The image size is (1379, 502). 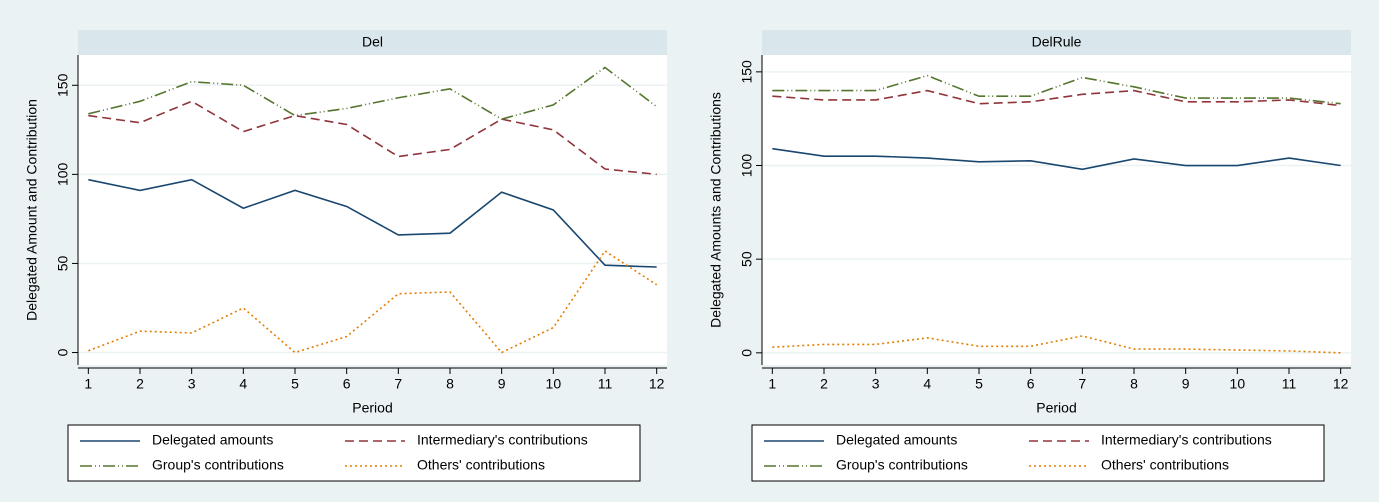 I want to click on y-axis-label: Delegated Amount and Contribution, so click(x=32, y=210).